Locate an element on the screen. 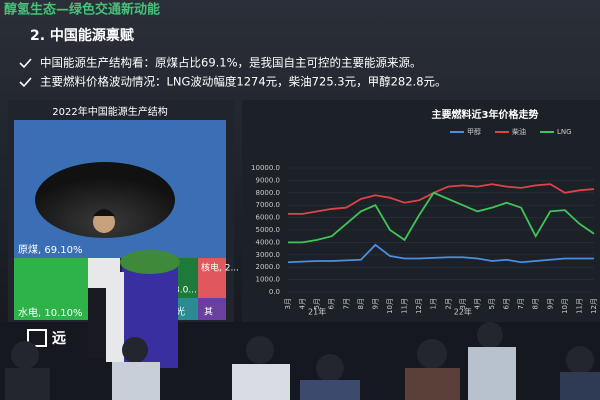  chart-title: 主要燃料近3年价格走势 is located at coordinates (485, 114).